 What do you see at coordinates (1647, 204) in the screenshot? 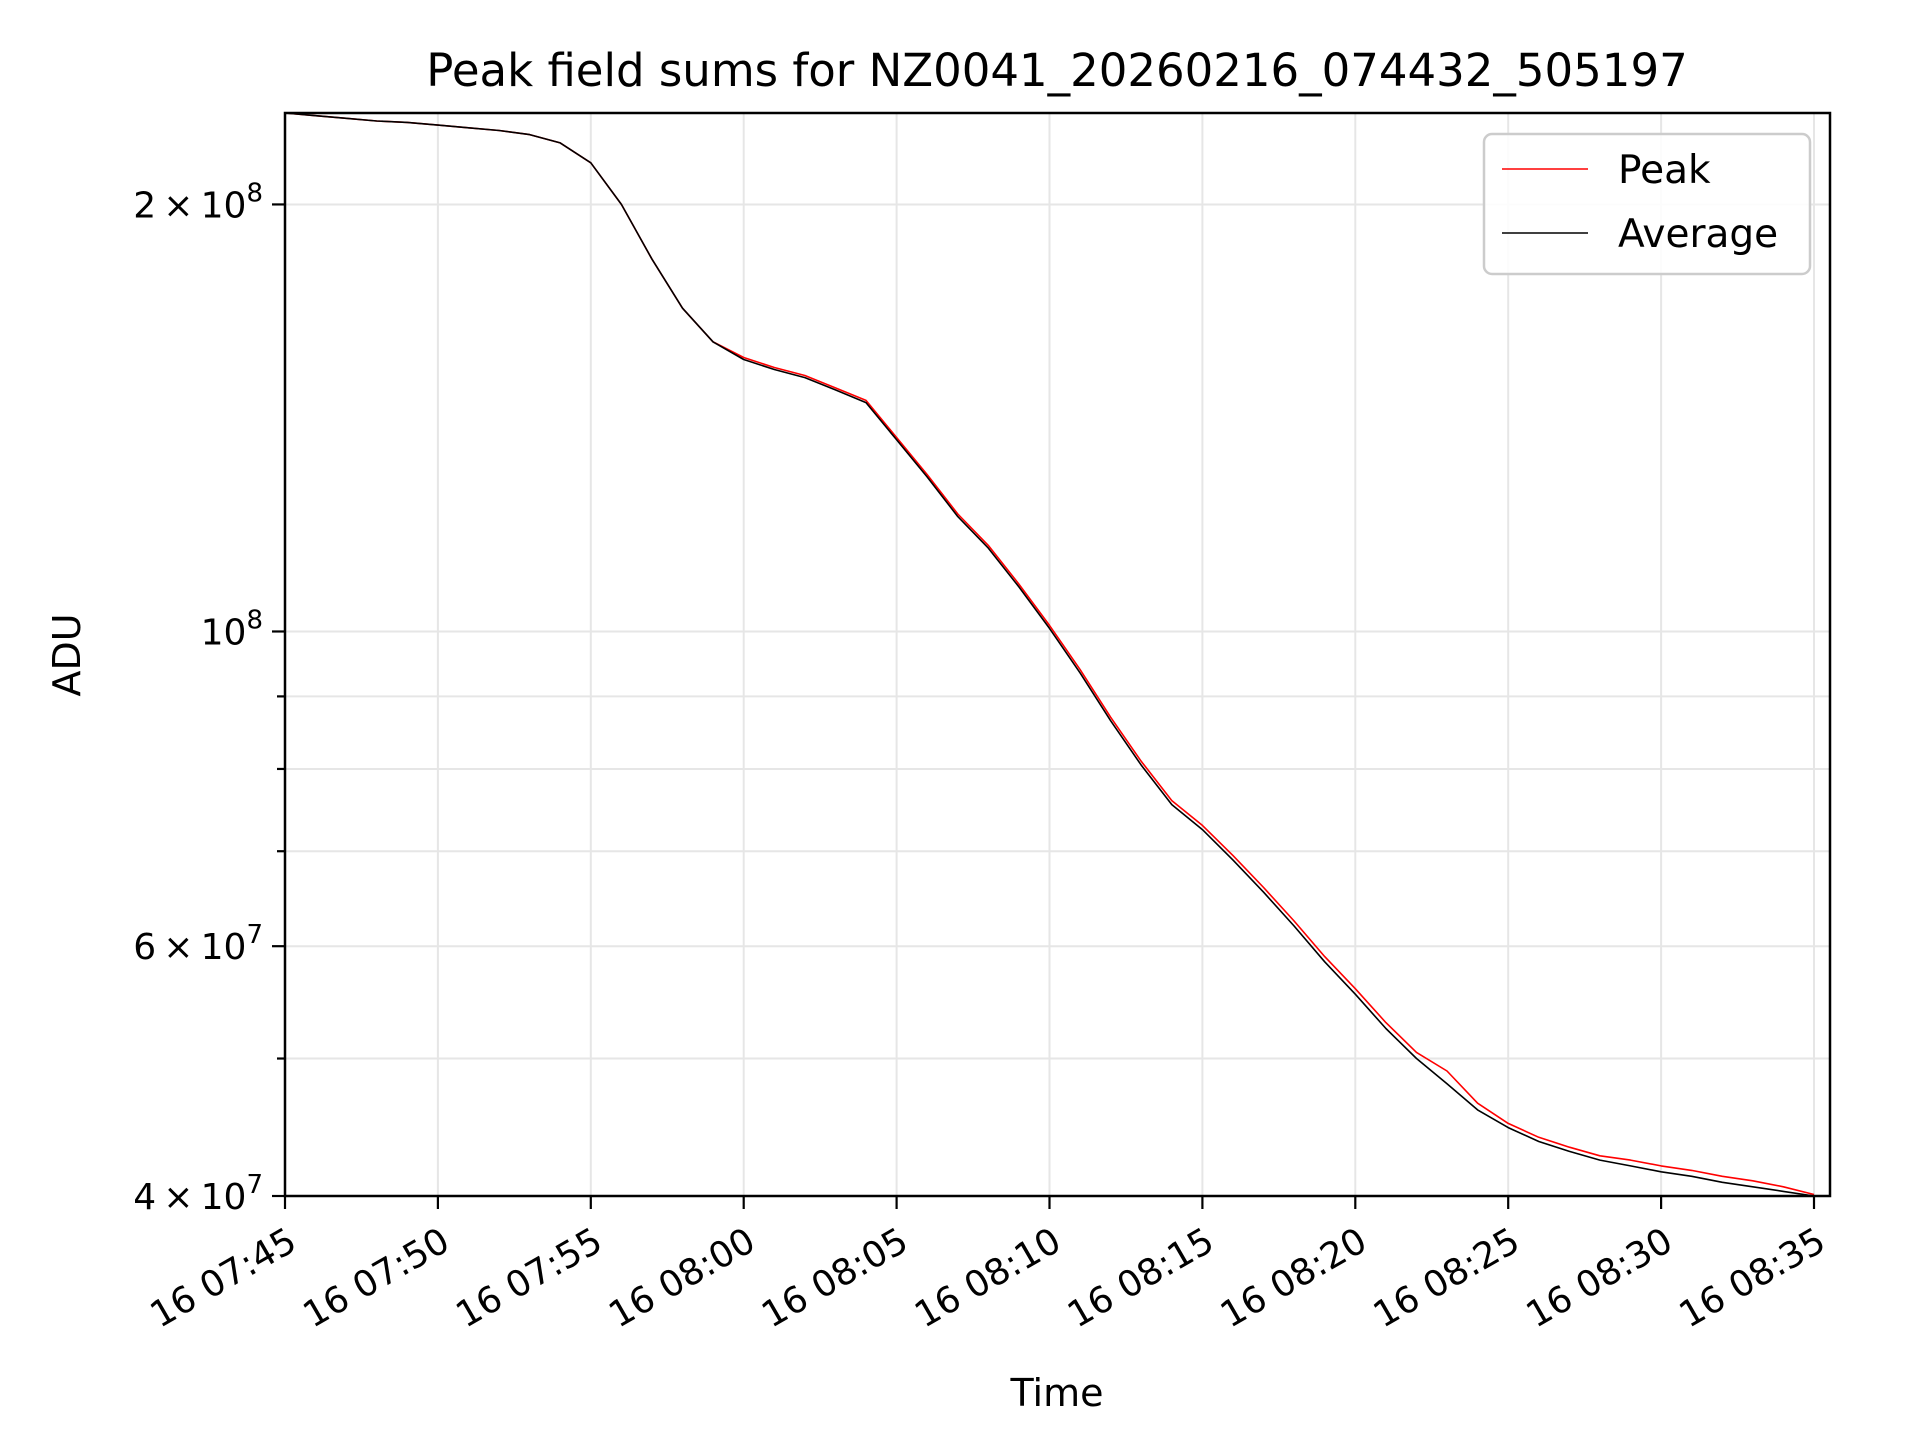
I see `legend: Peak Average` at bounding box center [1647, 204].